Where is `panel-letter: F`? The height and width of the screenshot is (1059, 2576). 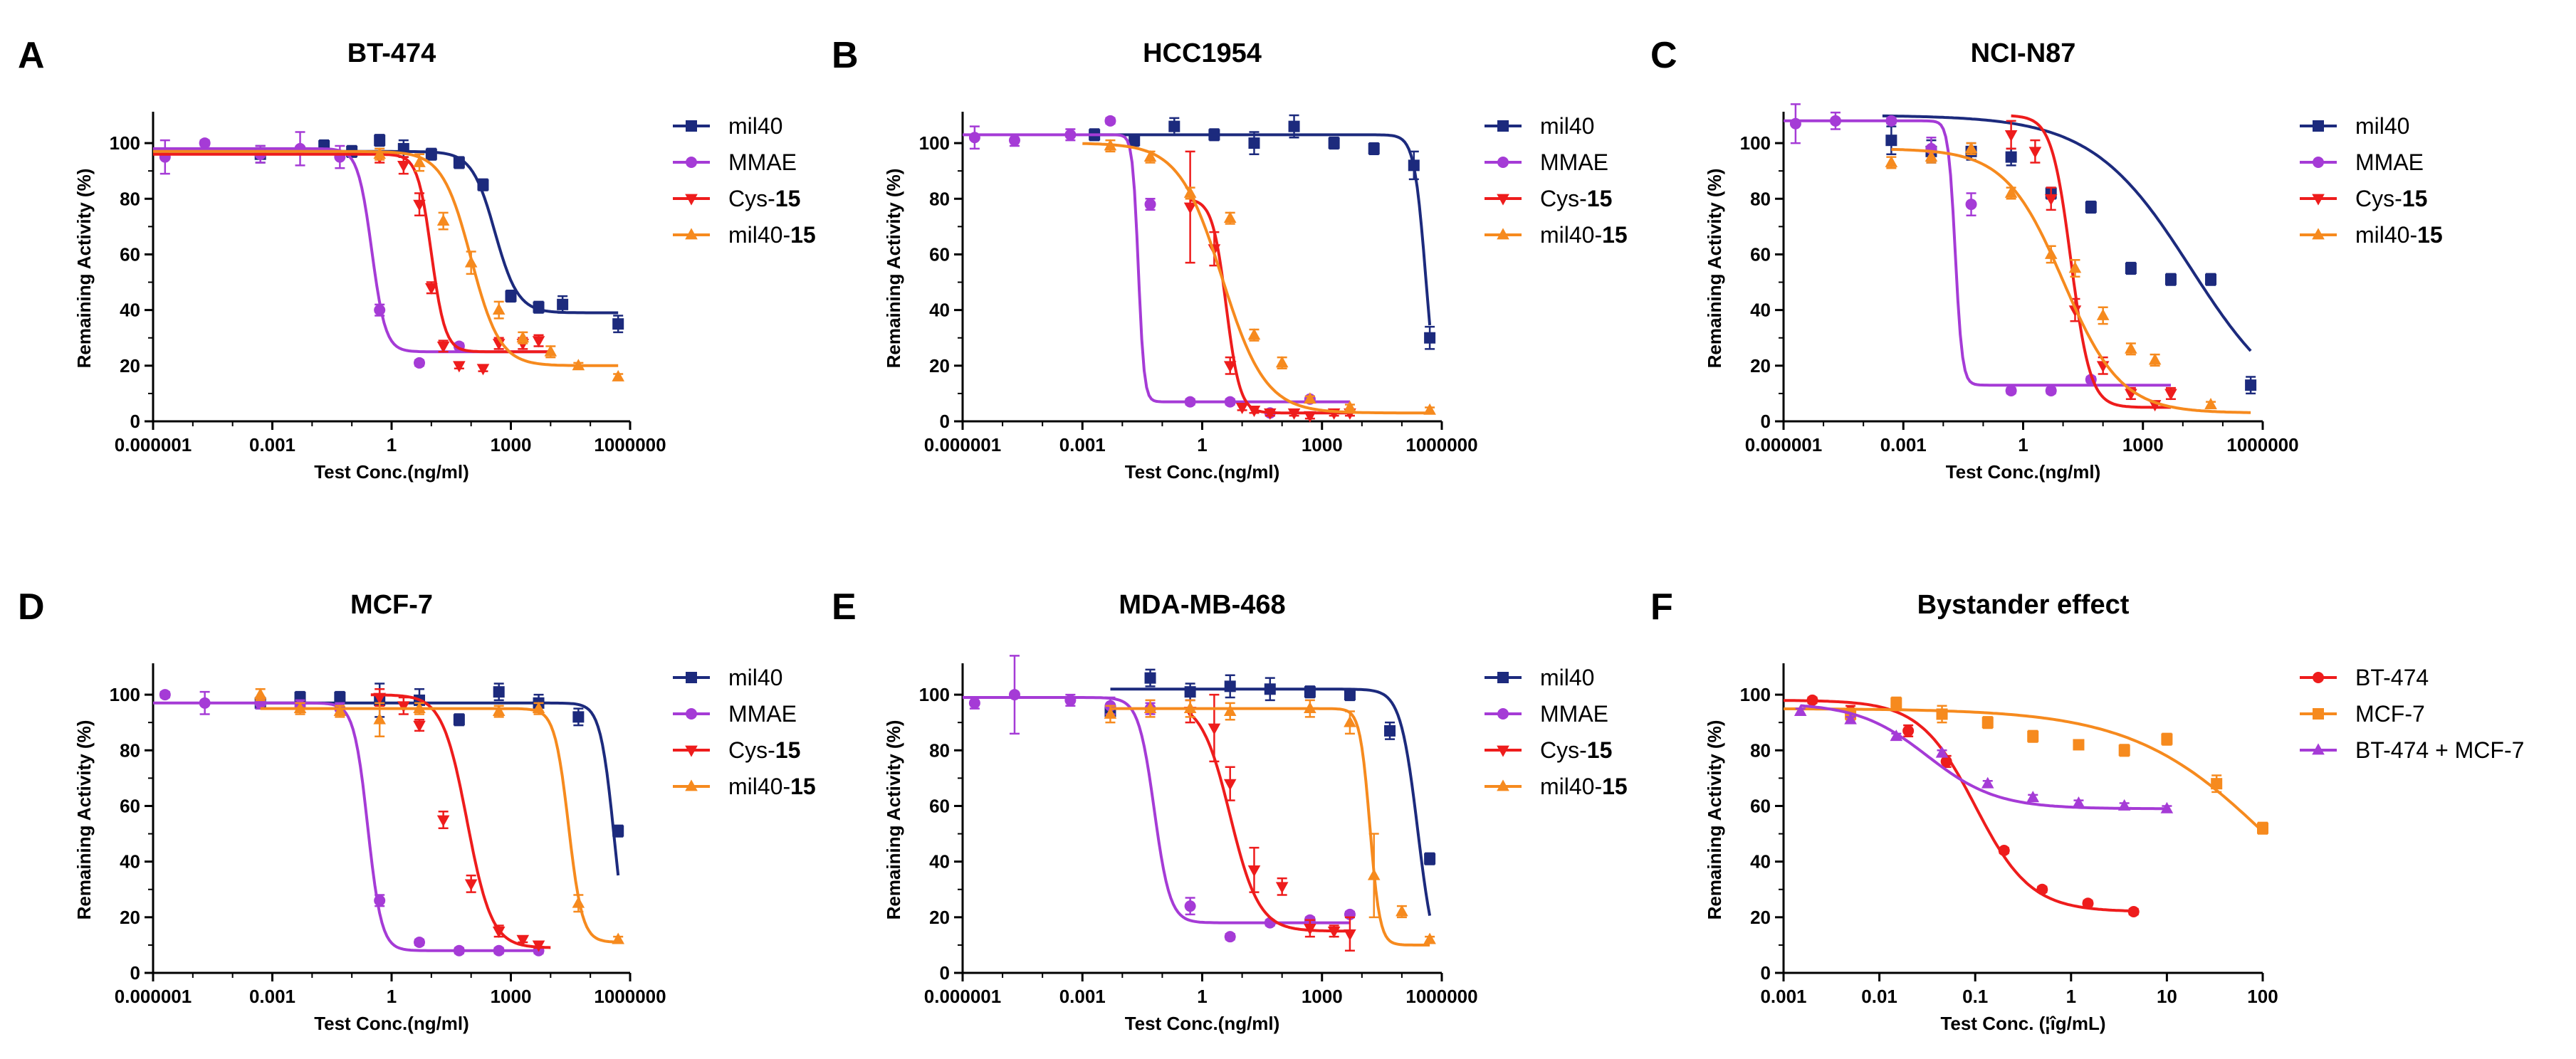 panel-letter: F is located at coordinates (1661, 607).